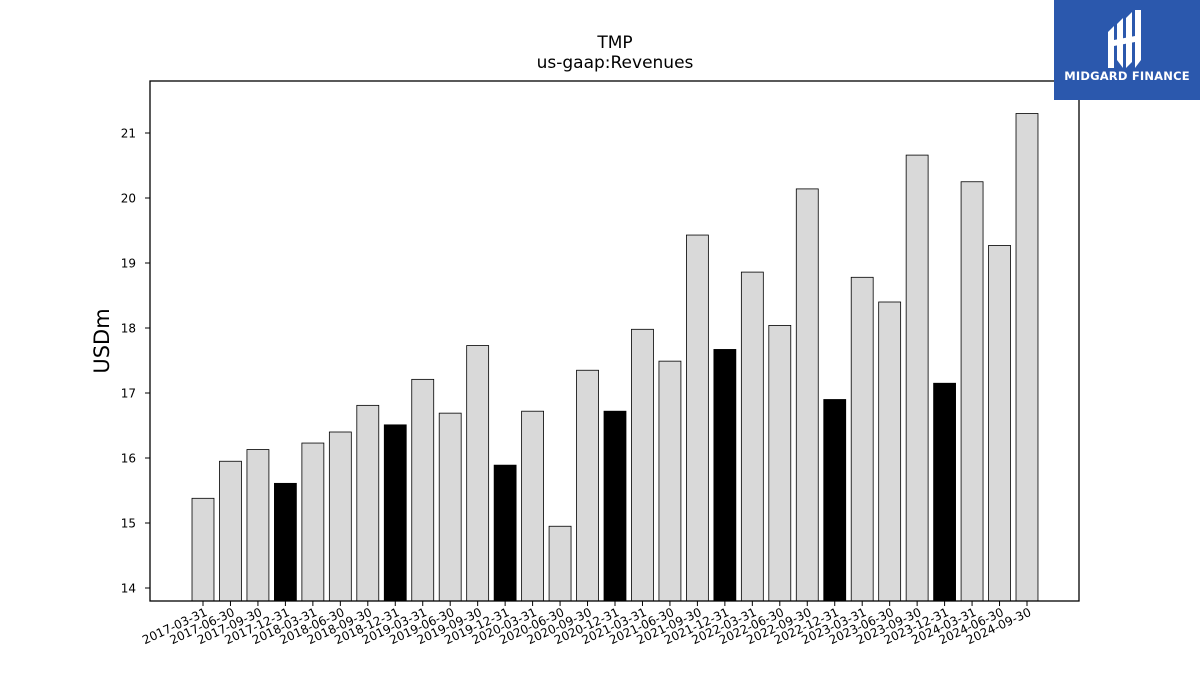 Image resolution: width=1200 pixels, height=675 pixels. Describe the element at coordinates (128, 199) in the screenshot. I see `y-tick-label: 20` at that location.